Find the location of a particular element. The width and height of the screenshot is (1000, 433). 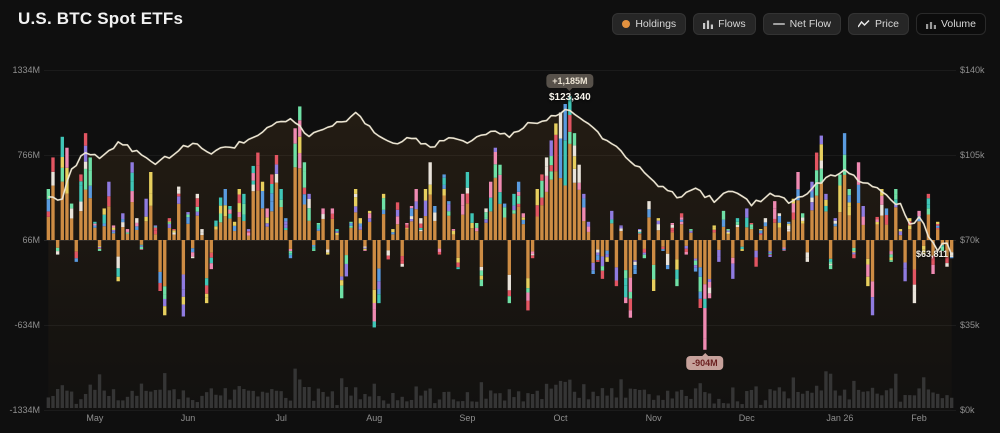

toggle-price: Price is located at coordinates (878, 24).